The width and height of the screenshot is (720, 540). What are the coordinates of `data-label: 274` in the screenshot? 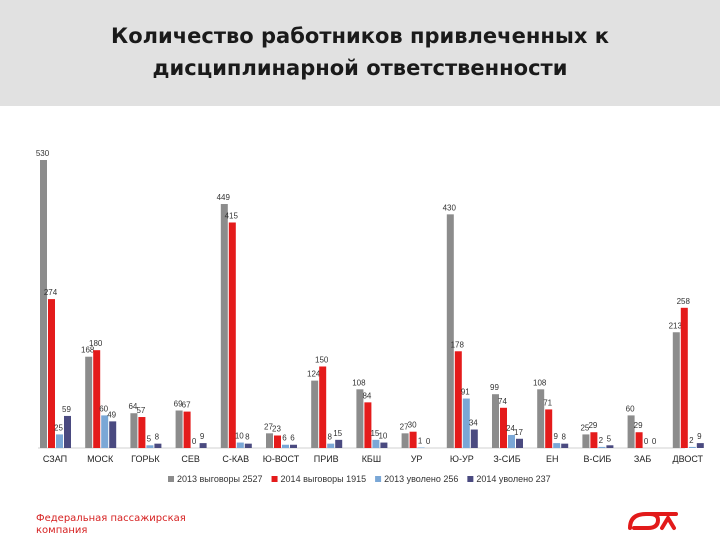 It's located at (51, 292).